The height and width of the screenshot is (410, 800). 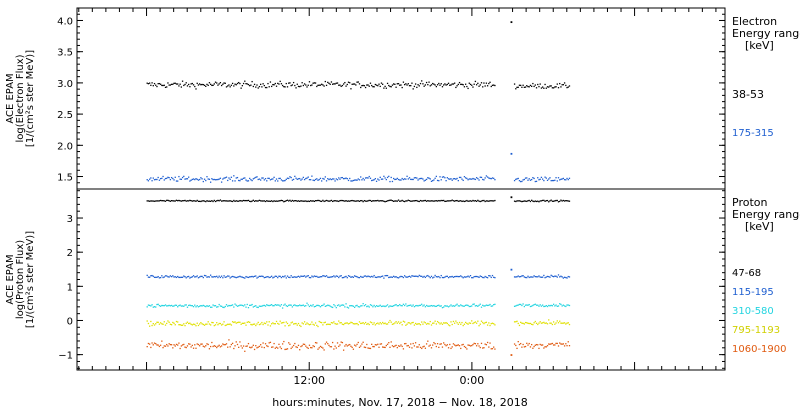 What do you see at coordinates (10, 279) in the screenshot?
I see `y-axis-label-1-0: ACE EPAM` at bounding box center [10, 279].